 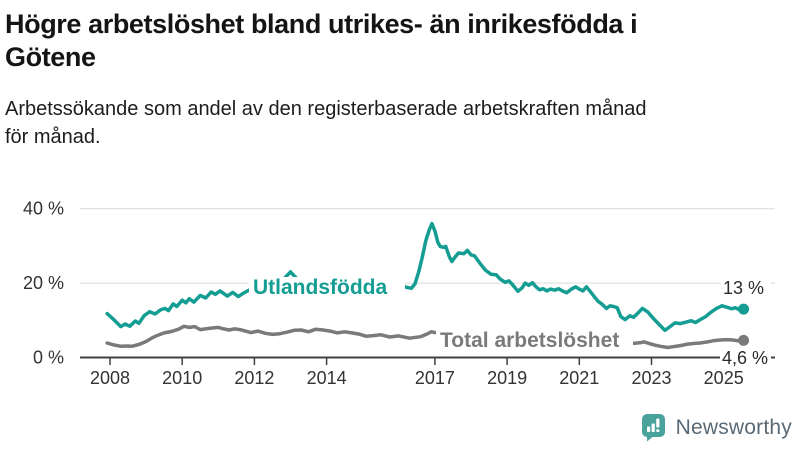 I want to click on brand-name: Newsworthy, so click(x=733, y=427).